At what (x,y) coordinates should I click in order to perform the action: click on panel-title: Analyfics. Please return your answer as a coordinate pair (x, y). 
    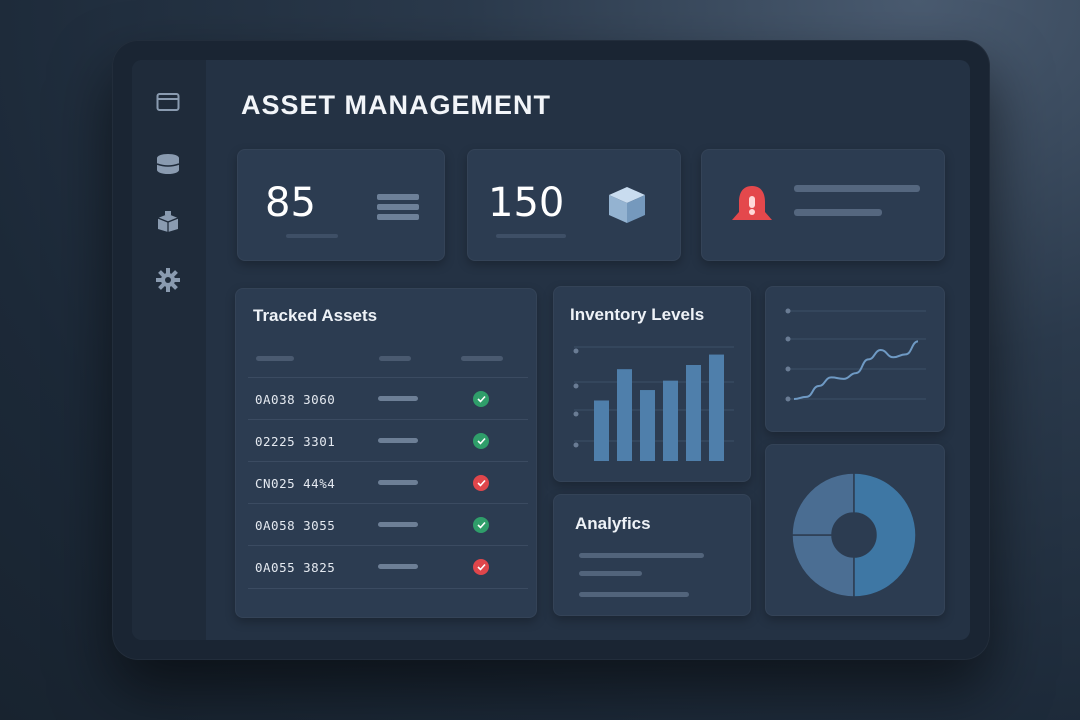
    Looking at the image, I should click on (613, 523).